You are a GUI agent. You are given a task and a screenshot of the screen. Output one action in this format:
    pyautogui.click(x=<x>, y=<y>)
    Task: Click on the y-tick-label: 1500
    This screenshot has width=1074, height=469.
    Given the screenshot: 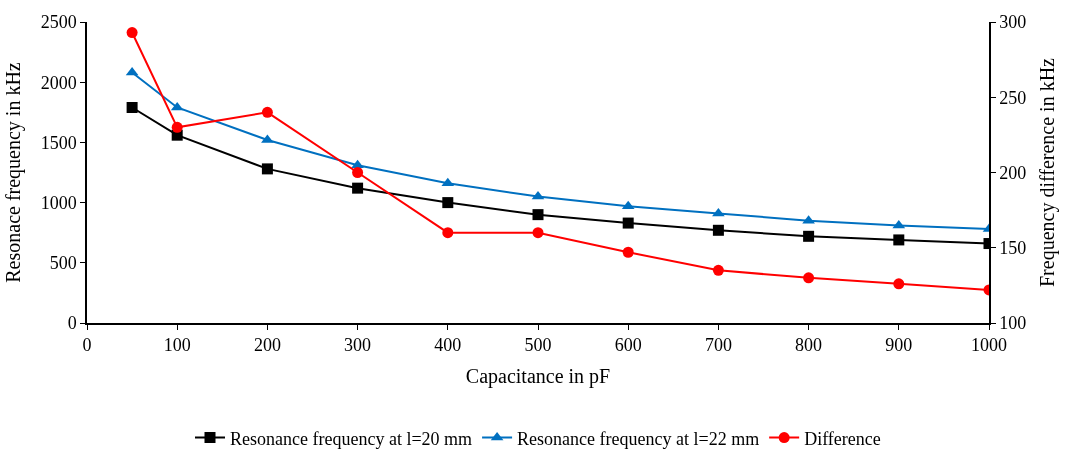 What is the action you would take?
    pyautogui.click(x=58, y=142)
    